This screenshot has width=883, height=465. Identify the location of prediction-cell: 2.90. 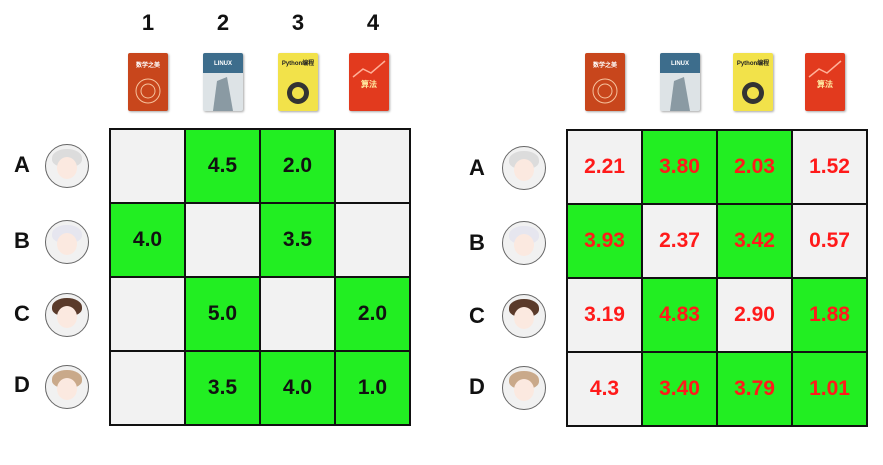
(754, 315).